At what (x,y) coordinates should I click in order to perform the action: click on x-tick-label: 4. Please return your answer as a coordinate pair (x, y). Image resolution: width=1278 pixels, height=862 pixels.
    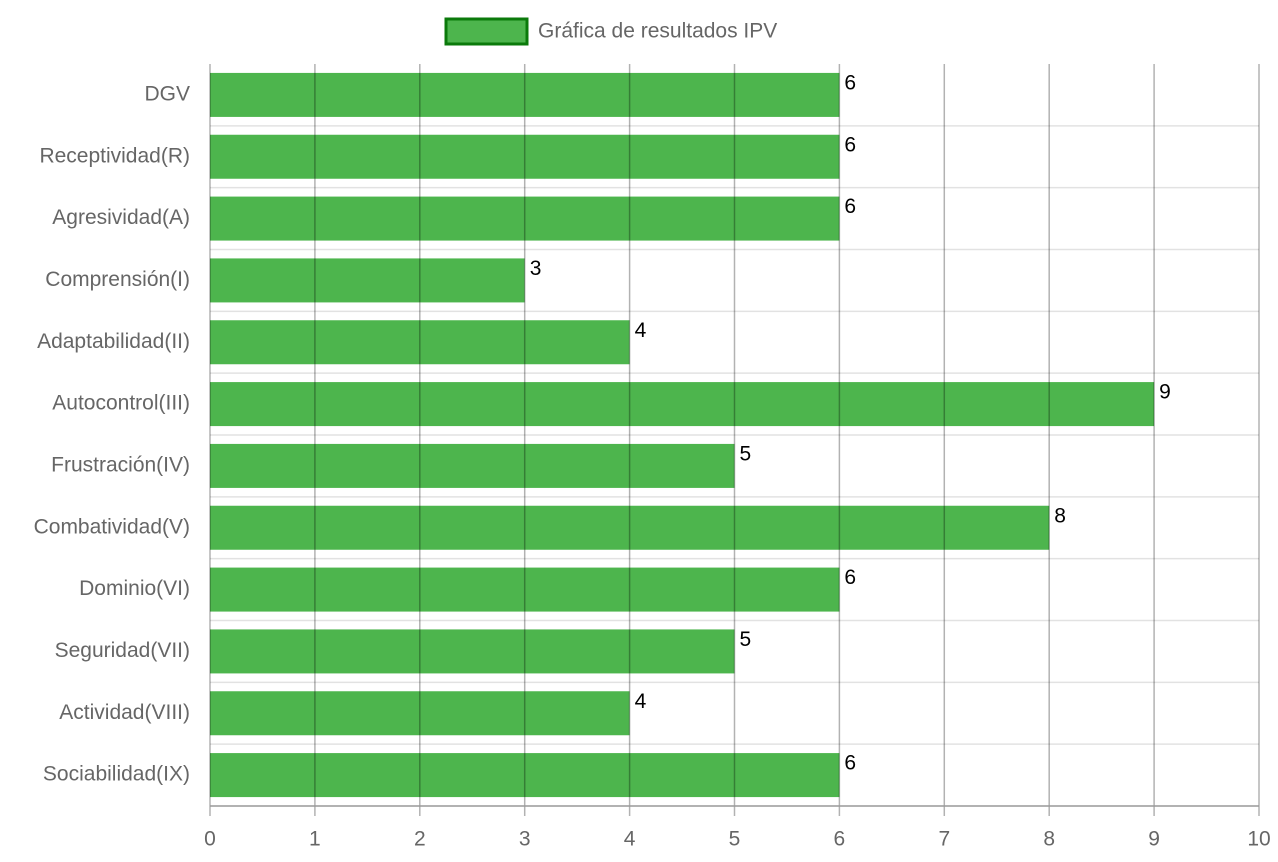
    Looking at the image, I should click on (630, 839).